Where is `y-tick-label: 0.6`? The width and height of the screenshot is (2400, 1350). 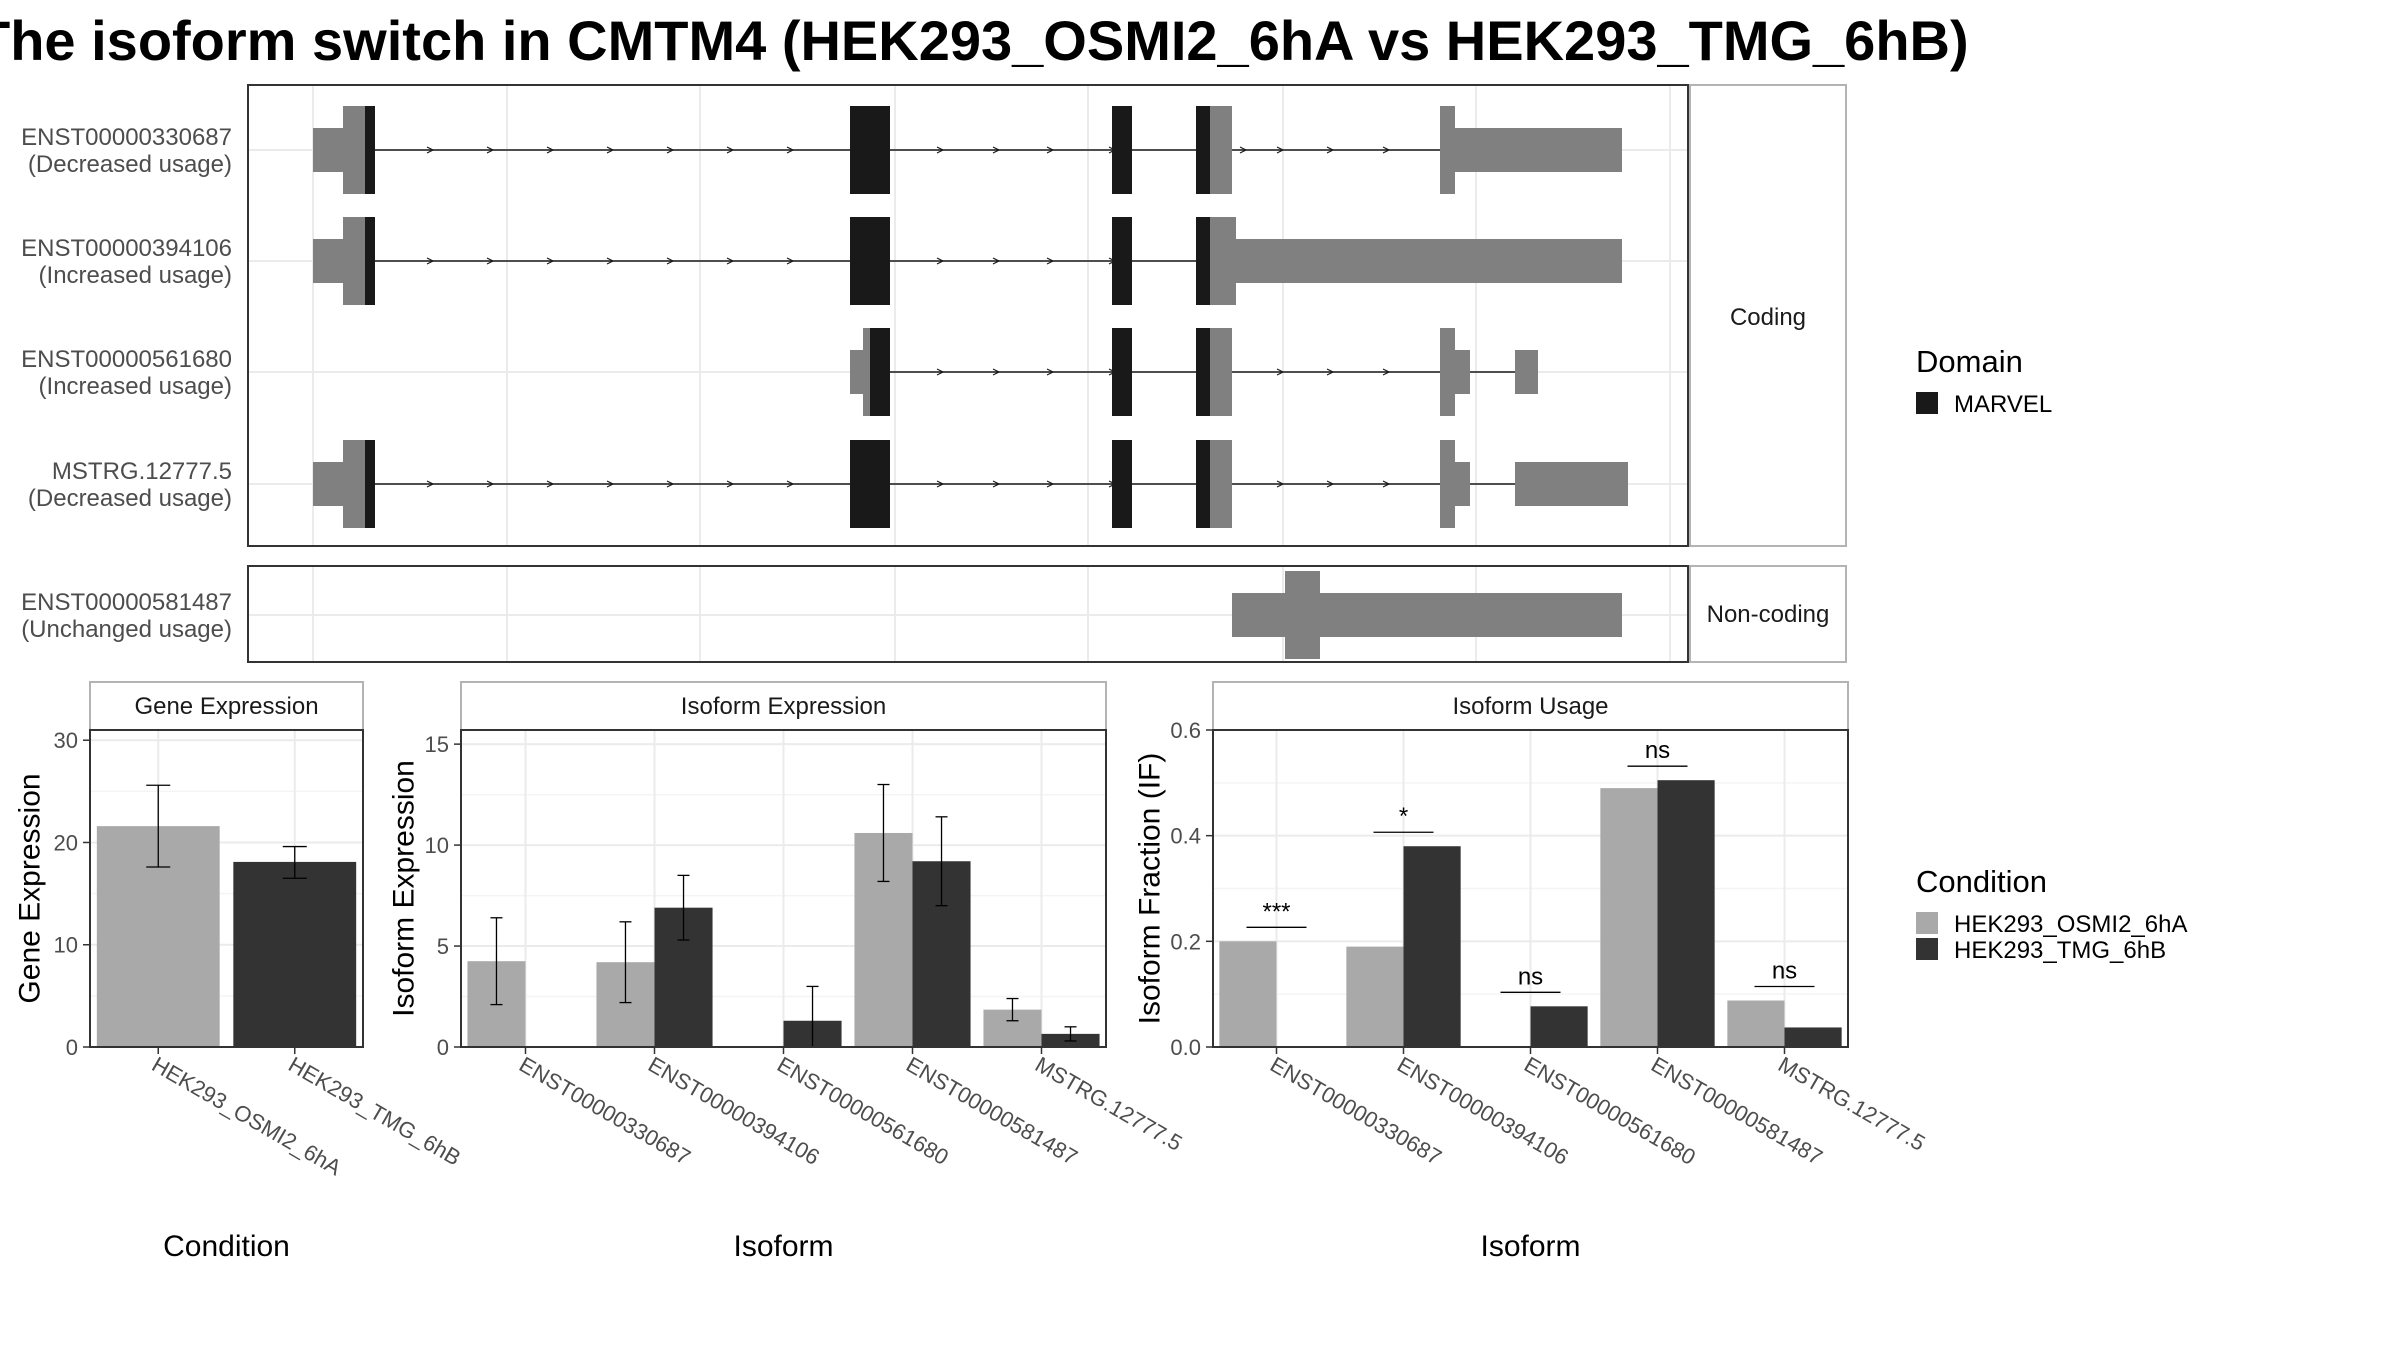
y-tick-label: 0.6 is located at coordinates (1185, 730).